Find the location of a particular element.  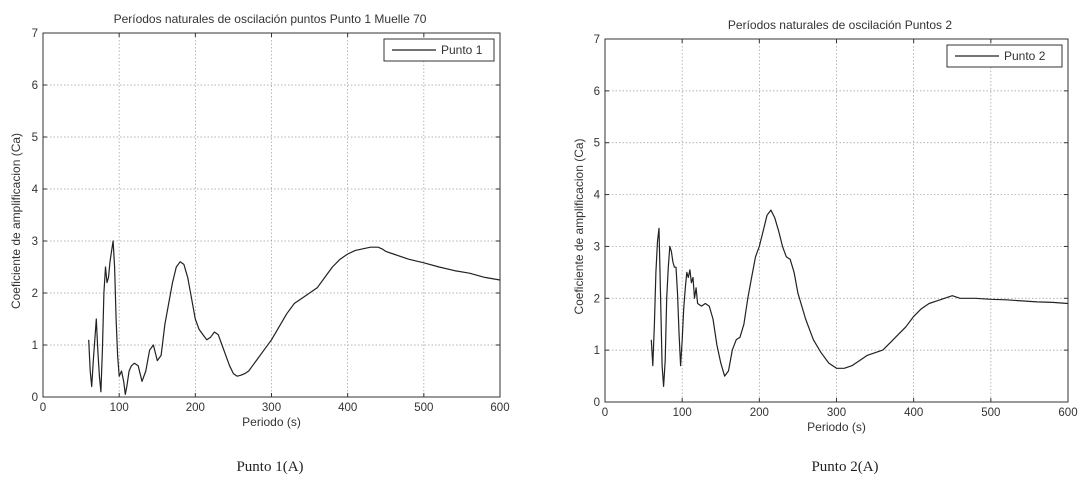

figure-caption: Punto 2(A) is located at coordinates (845, 467).